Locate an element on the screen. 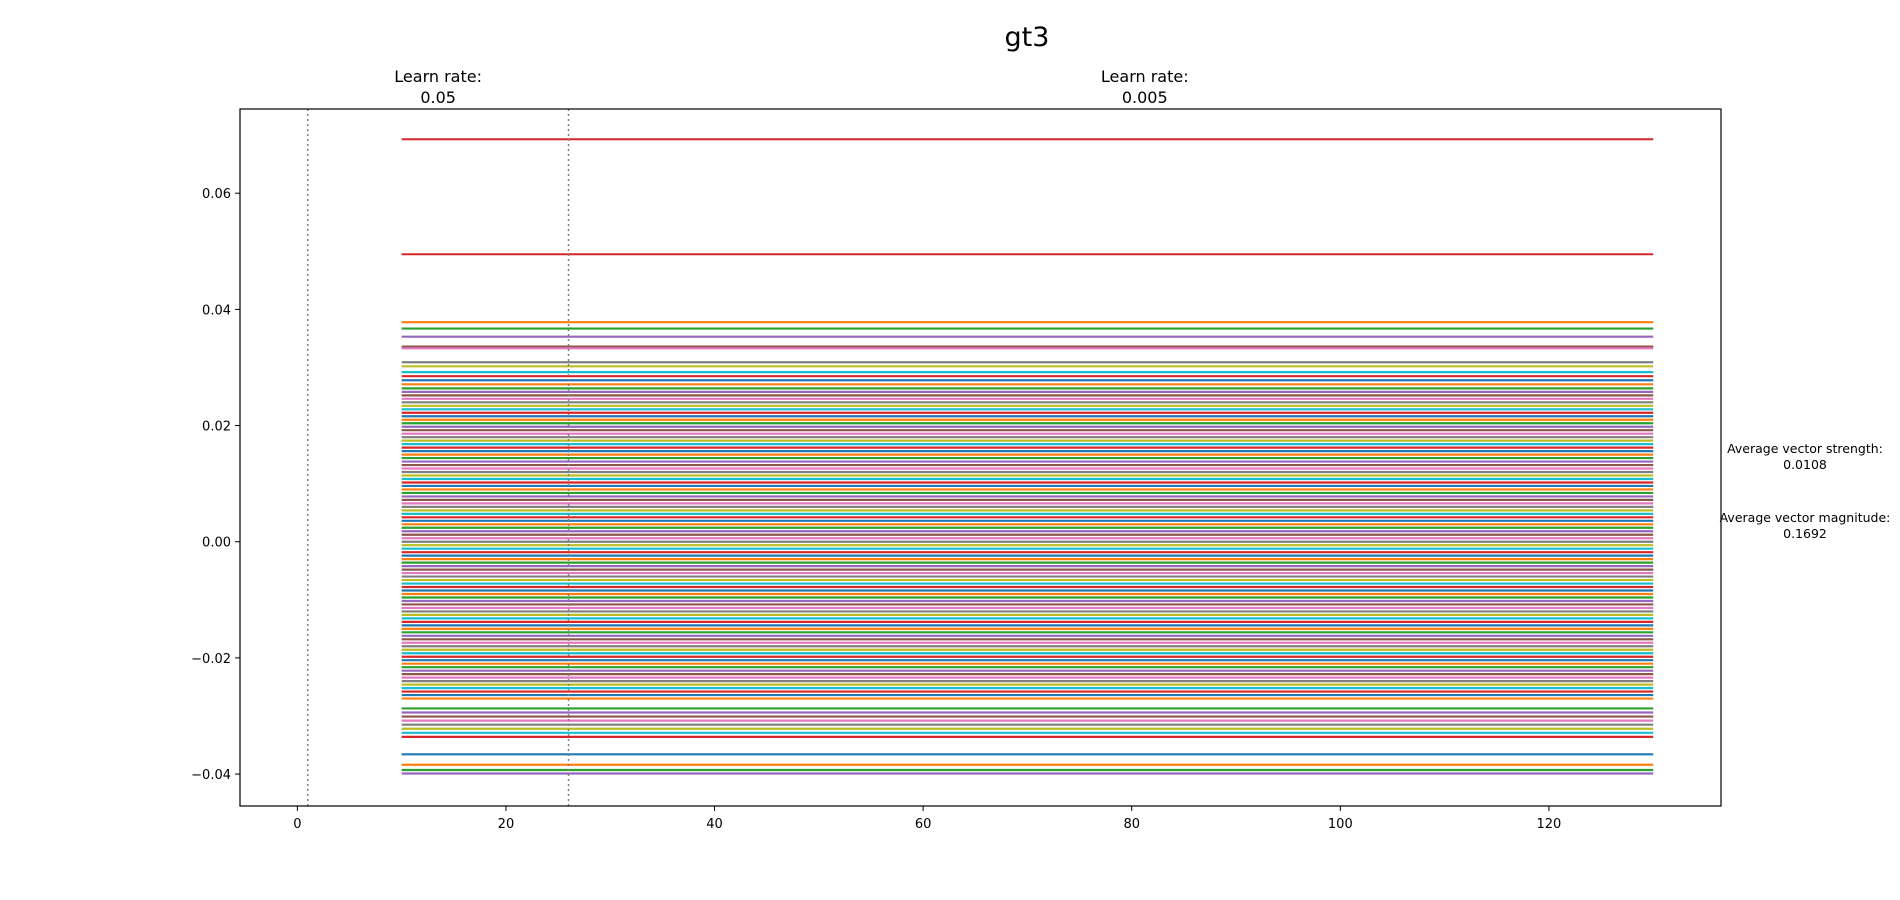  learn-rate-value: 0.005 is located at coordinates (1145, 97).